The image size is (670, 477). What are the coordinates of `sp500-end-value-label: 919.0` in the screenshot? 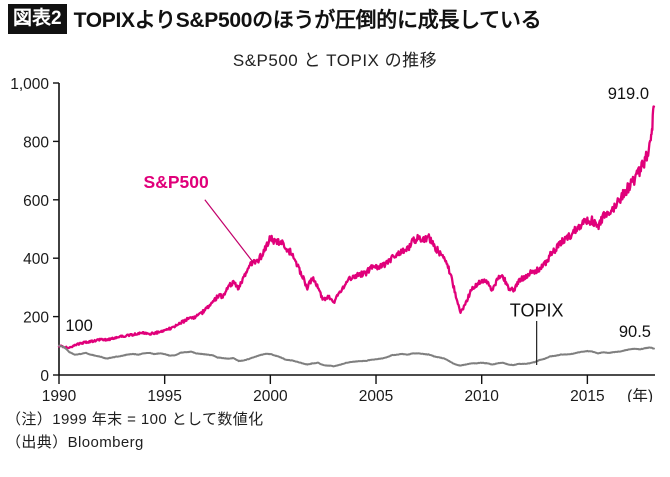 It's located at (628, 94).